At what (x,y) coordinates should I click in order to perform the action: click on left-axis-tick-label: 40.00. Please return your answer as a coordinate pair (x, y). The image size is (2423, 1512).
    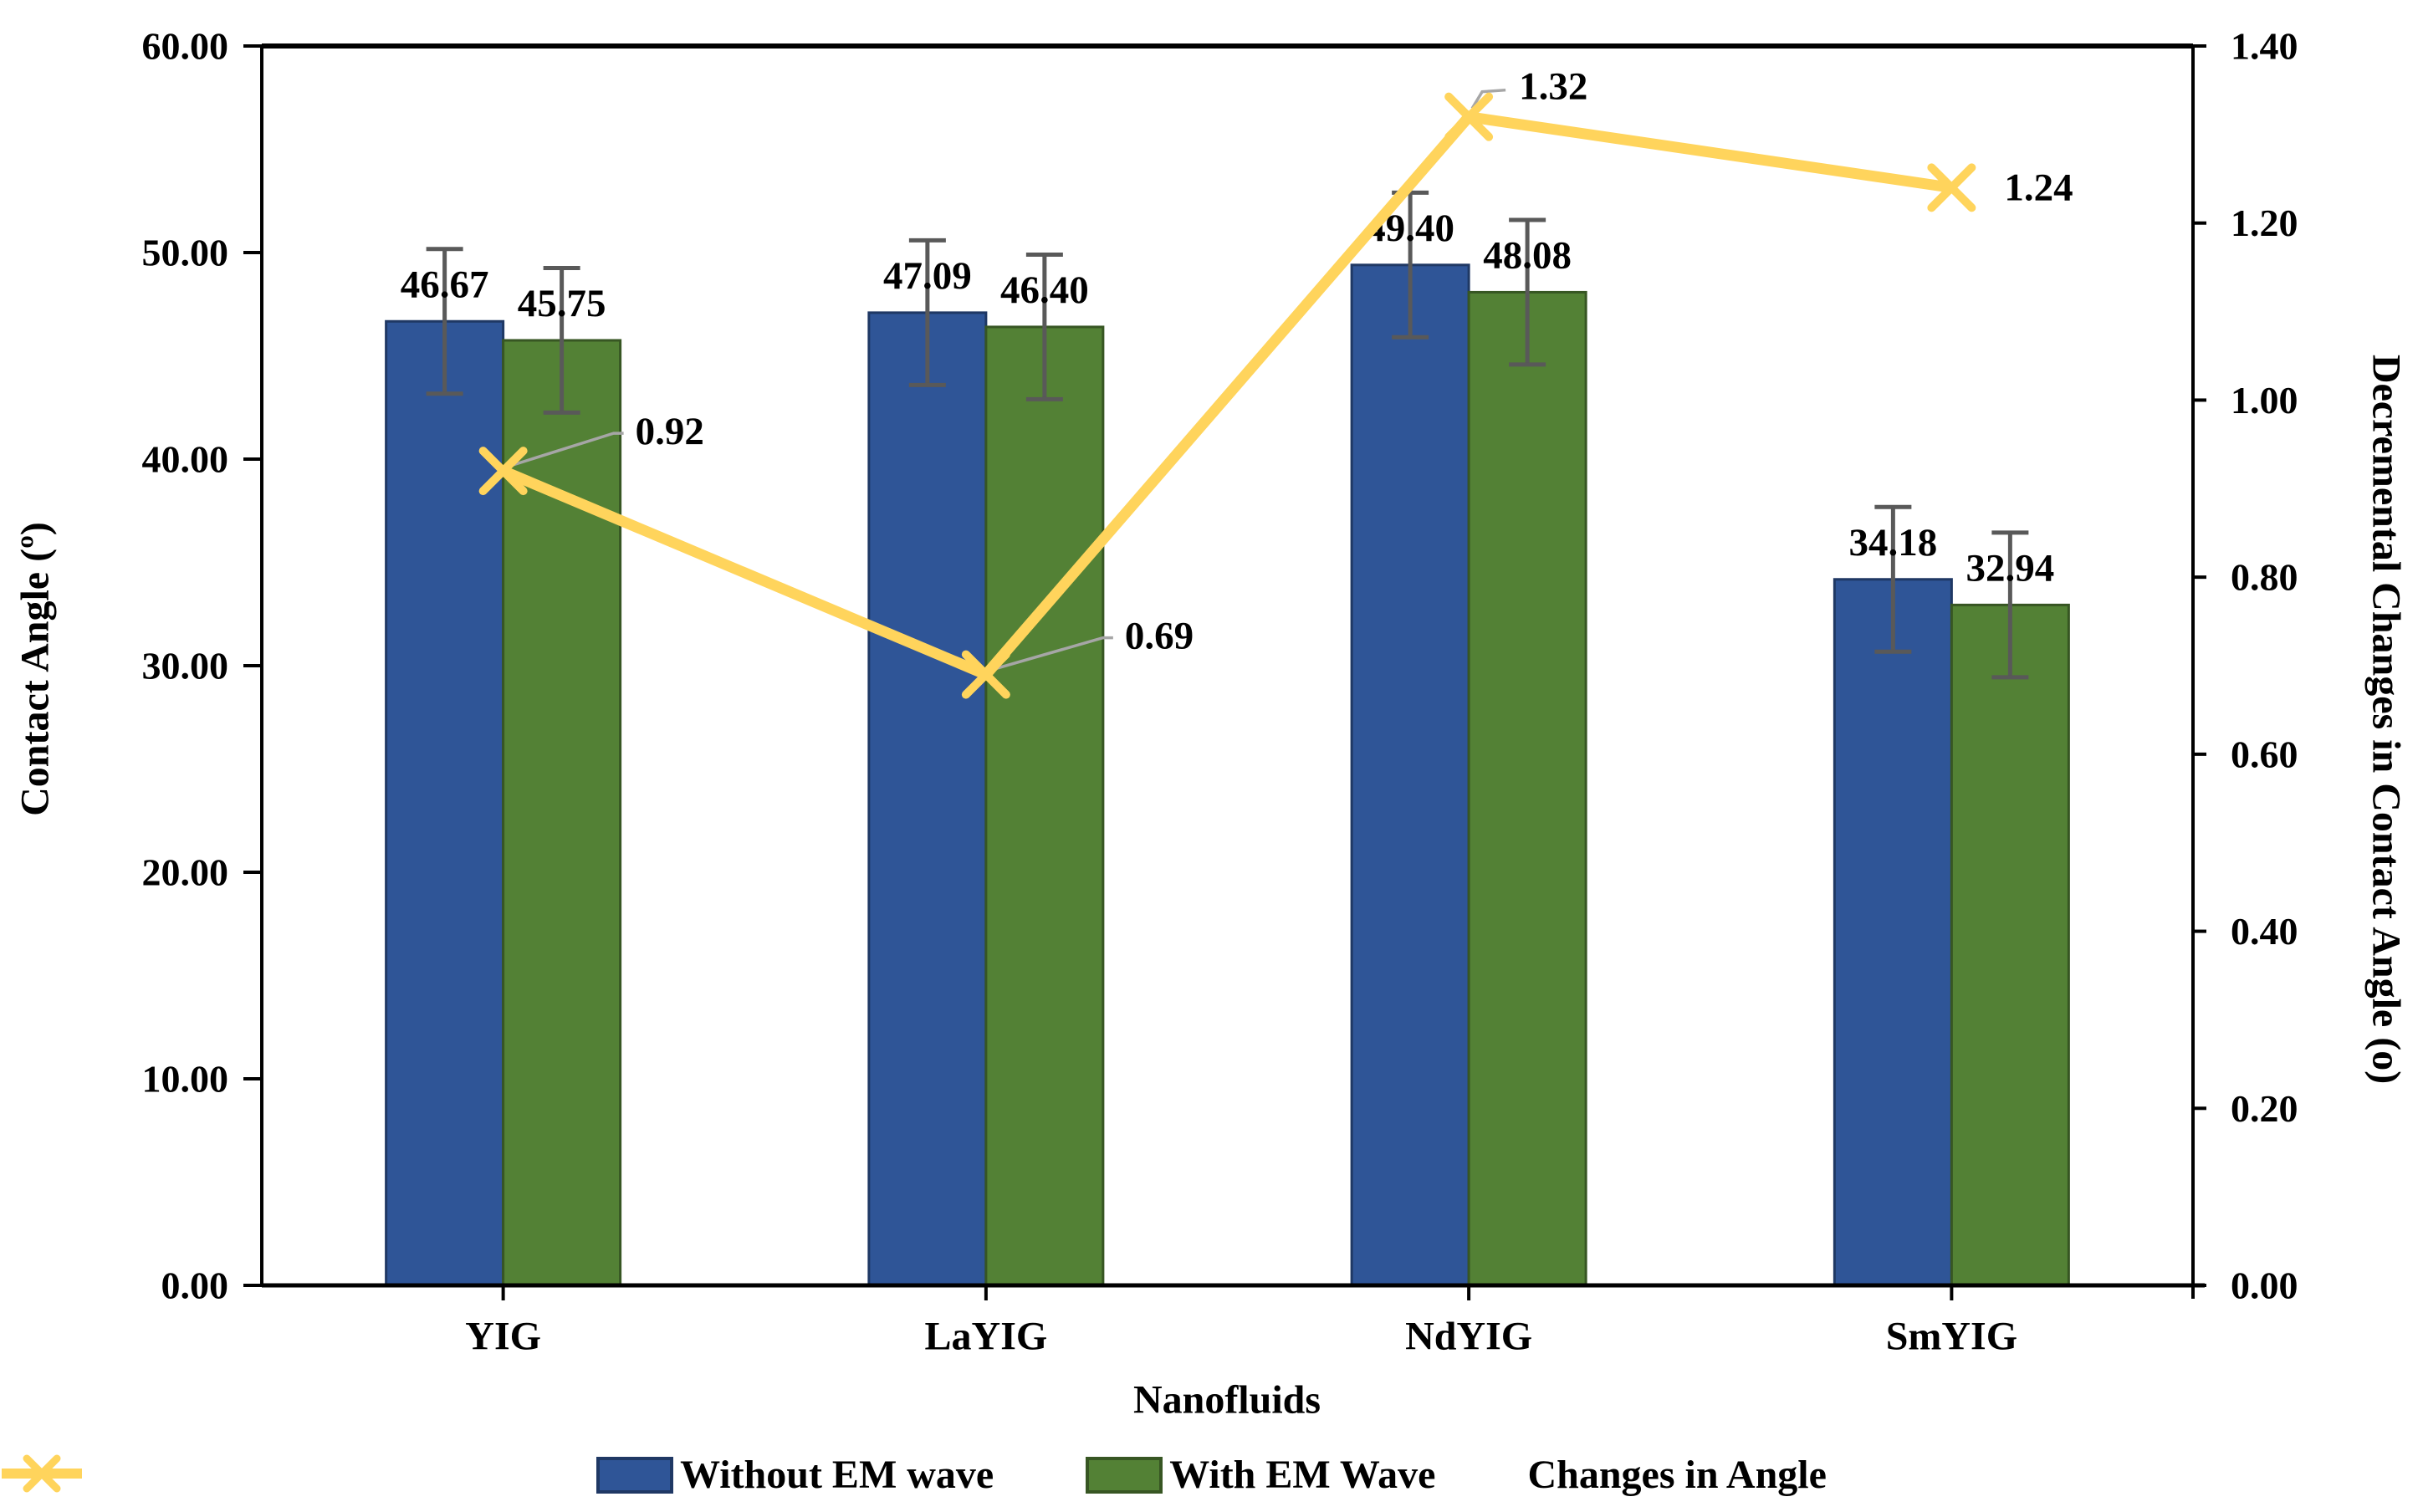
    Looking at the image, I should click on (185, 459).